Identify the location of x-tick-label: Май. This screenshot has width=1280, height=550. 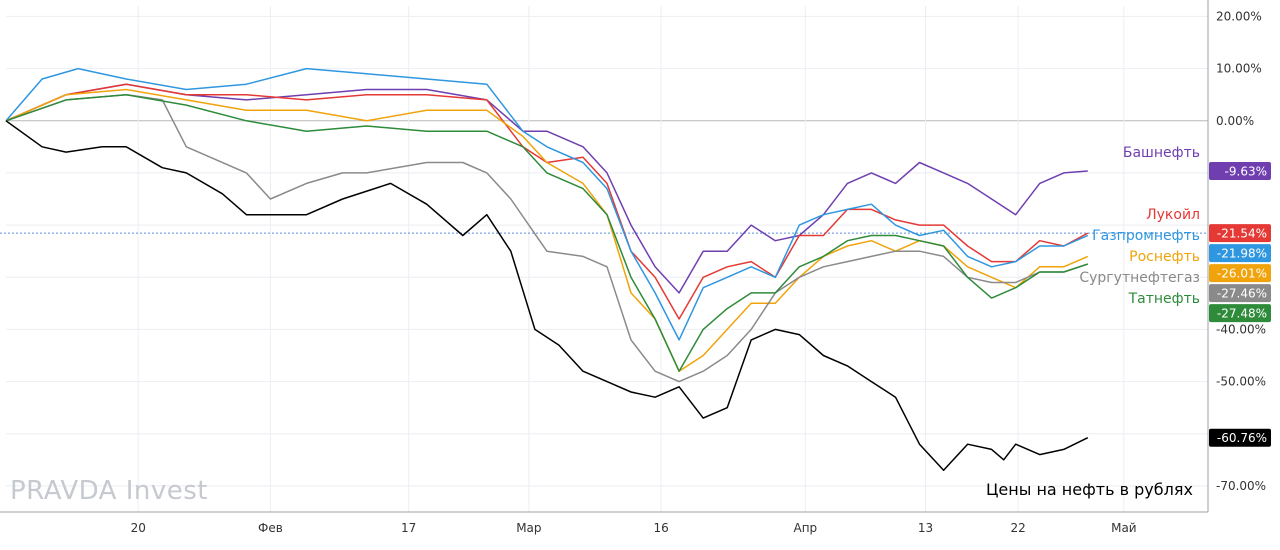
(1124, 528).